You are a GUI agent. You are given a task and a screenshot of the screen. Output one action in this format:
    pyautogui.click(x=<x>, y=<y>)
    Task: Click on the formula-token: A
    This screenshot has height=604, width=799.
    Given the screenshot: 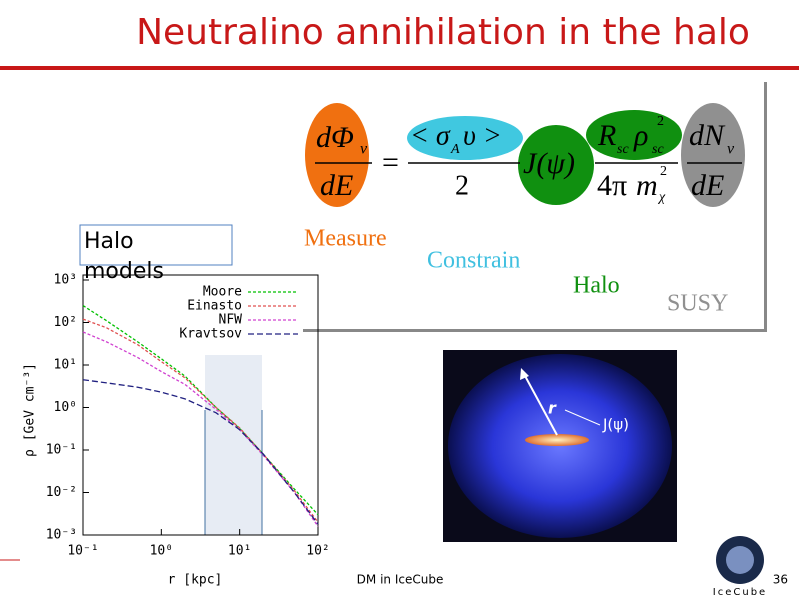 What is the action you would take?
    pyautogui.click(x=455, y=149)
    